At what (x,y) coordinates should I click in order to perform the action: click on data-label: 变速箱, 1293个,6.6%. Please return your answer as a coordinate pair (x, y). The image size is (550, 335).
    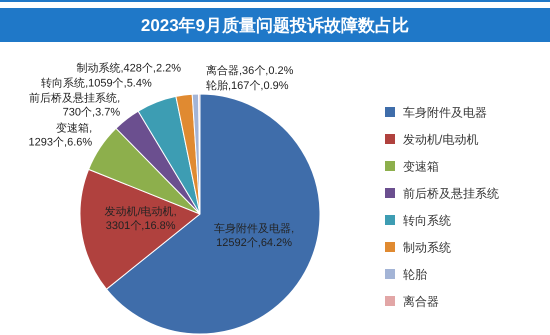
    Looking at the image, I should click on (60, 134).